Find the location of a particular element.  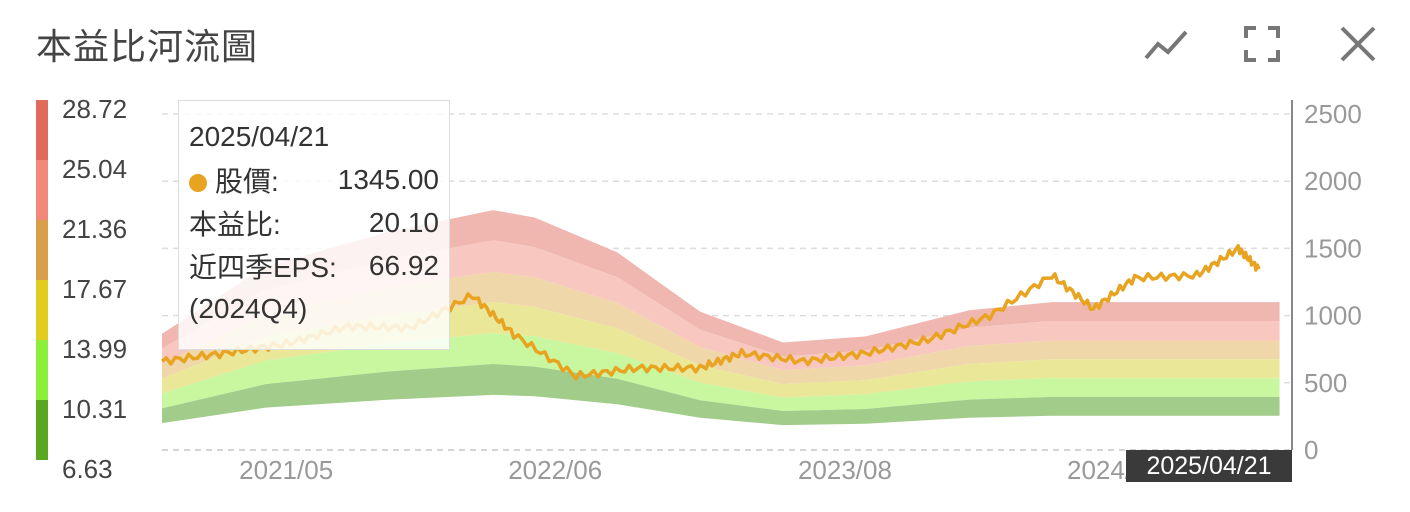

legend-label-5: 10.31 is located at coordinates (95, 409).